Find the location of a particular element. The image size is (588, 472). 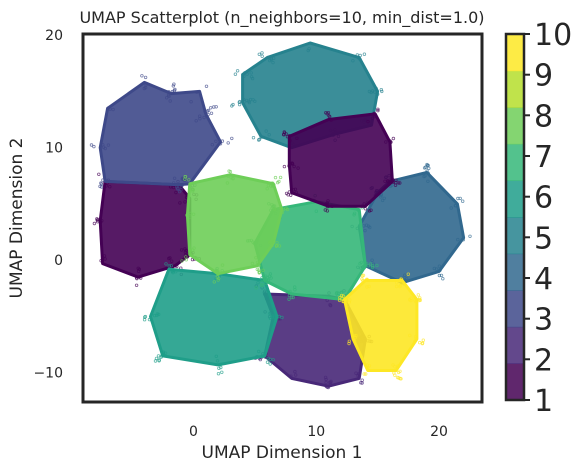

cluster-region is located at coordinates (160, 133).